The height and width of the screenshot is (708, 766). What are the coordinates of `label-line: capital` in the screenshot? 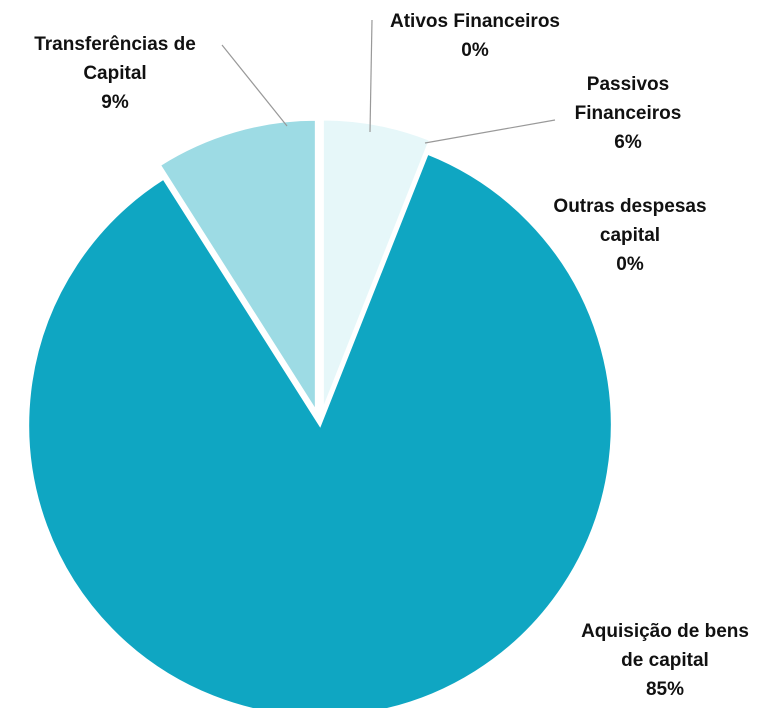 It's located at (630, 235).